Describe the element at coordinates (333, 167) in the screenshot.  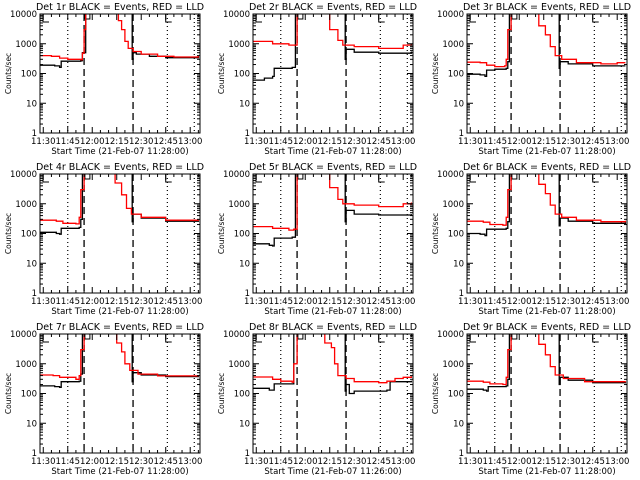
I see `panel-title: Det 5r BLACK = Events, RED = LLD` at that location.